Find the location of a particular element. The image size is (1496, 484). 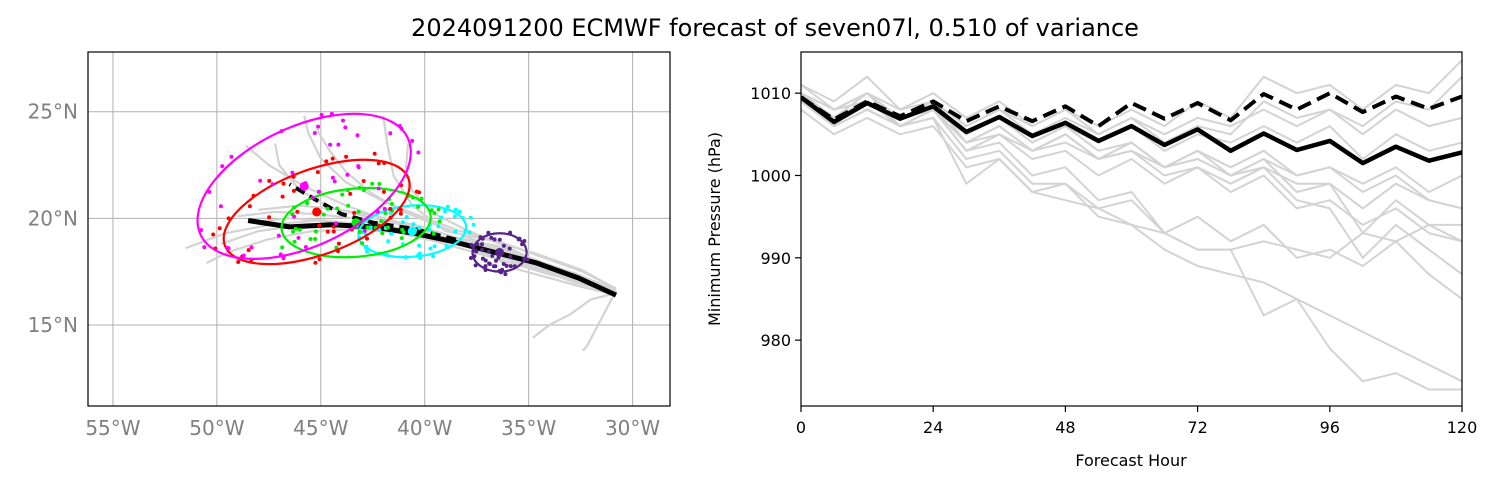

pressure-x-tick-label: 72 is located at coordinates (1197, 427).